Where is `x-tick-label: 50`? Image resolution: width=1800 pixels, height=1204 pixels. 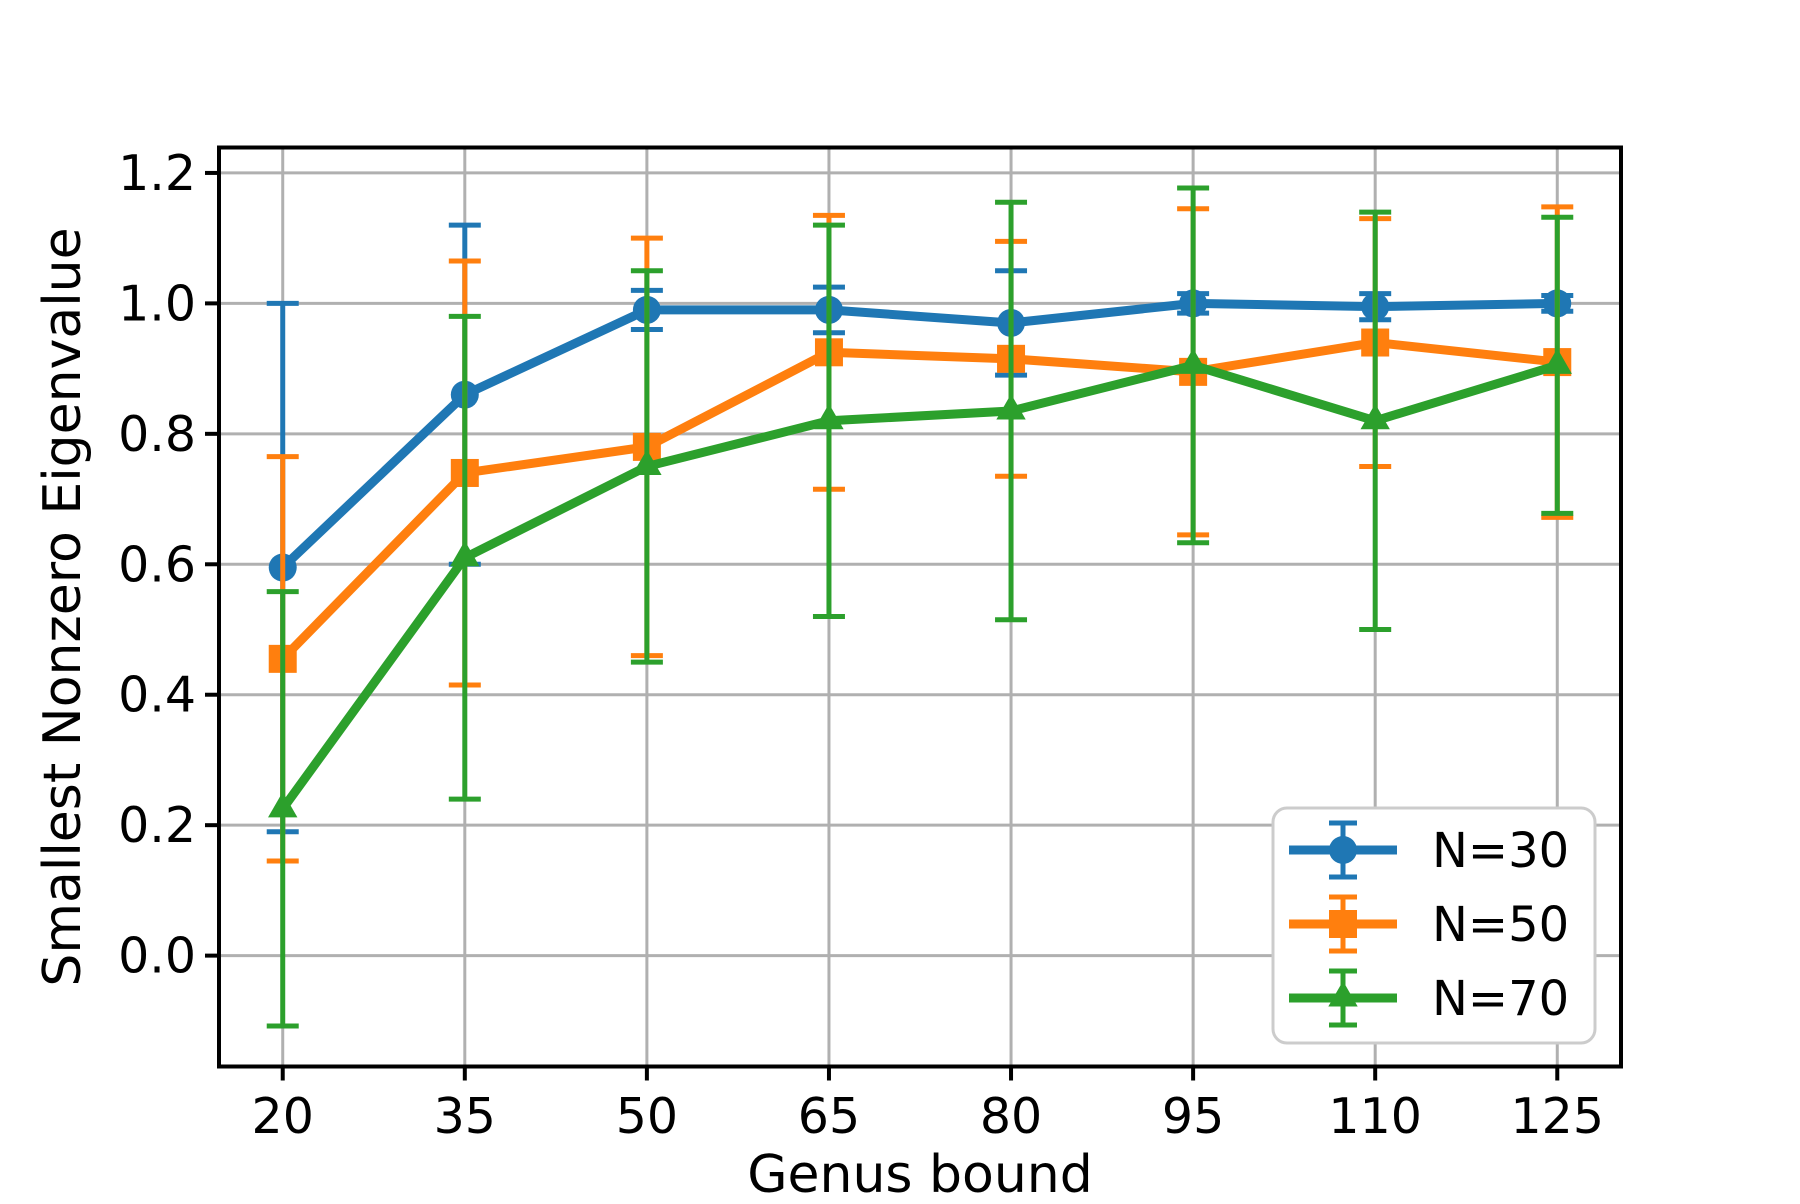
x-tick-label: 50 is located at coordinates (647, 1116).